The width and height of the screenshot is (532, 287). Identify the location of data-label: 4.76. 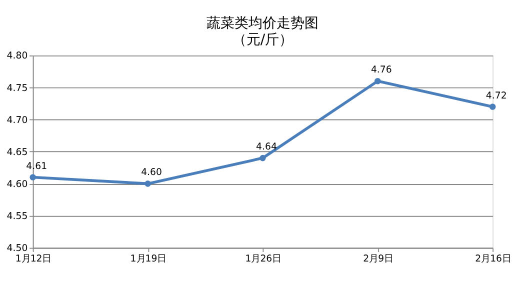
(381, 70).